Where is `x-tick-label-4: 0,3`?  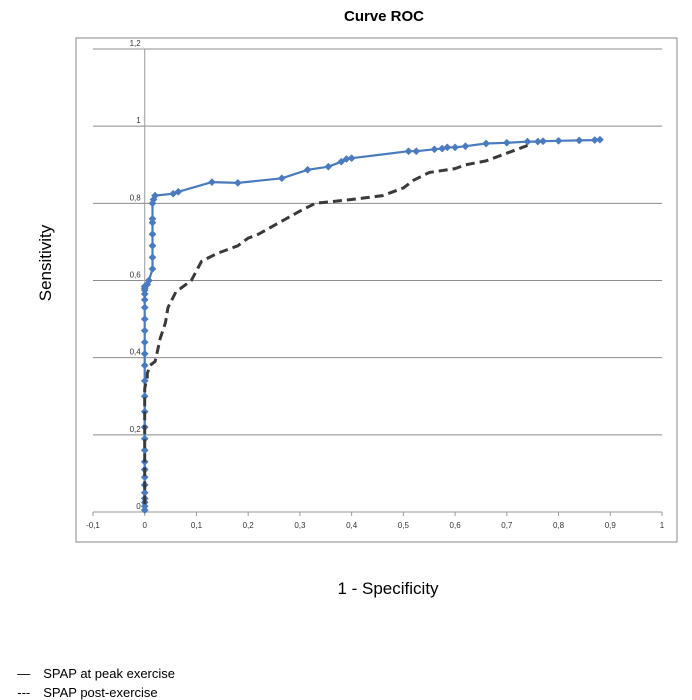 x-tick-label-4: 0,3 is located at coordinates (300, 525).